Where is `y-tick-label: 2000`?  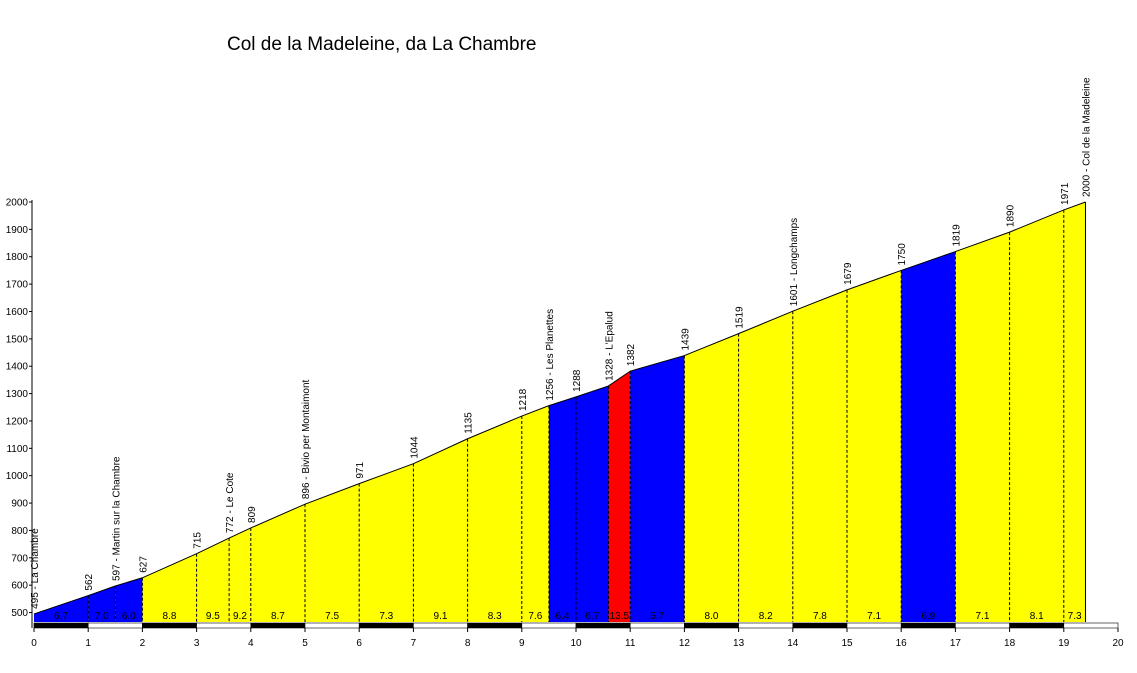 y-tick-label: 2000 is located at coordinates (17, 203).